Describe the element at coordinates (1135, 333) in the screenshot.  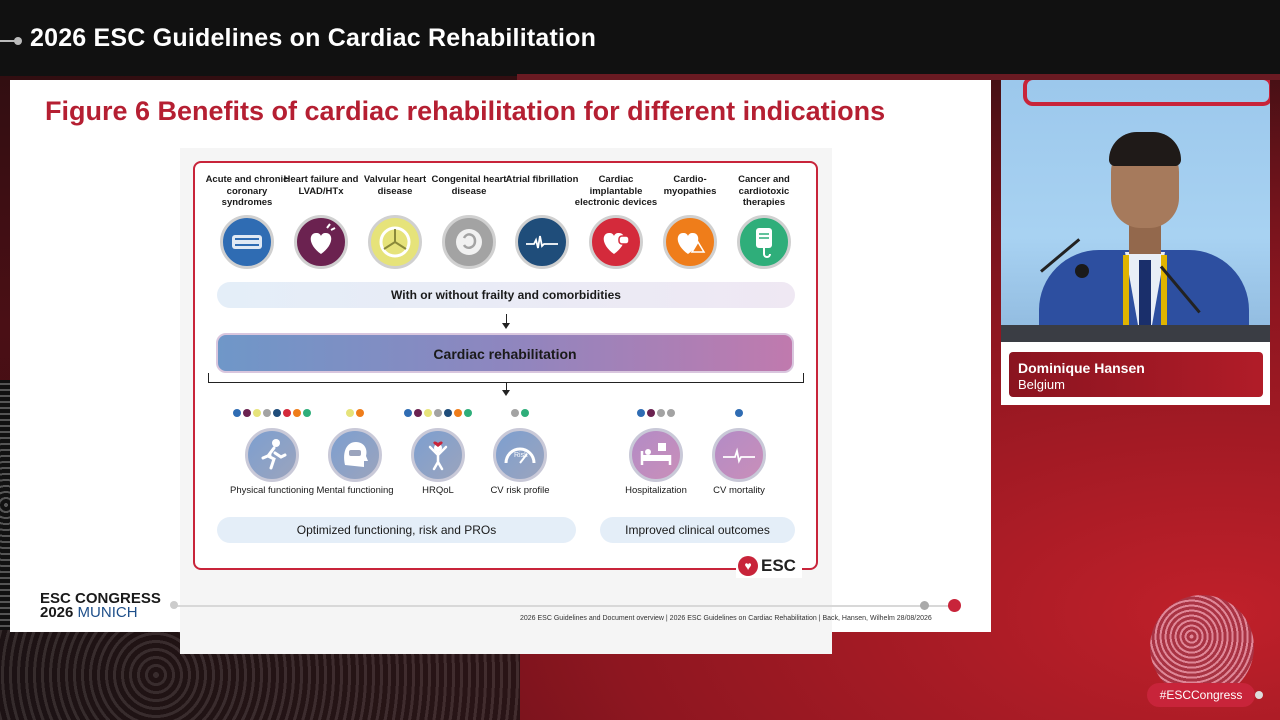
I see `podium` at that location.